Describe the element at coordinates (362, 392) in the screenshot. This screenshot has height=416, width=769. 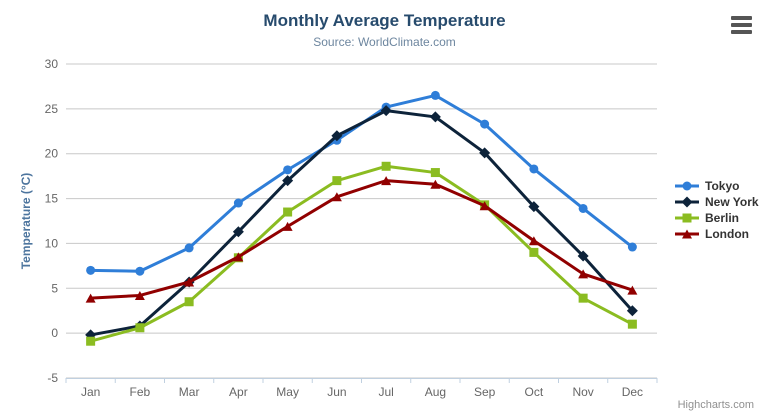
I see `x-axis-labels: Jan Feb Mar Apr May Jun Jul Aug Sep Oct Nov Dec` at that location.